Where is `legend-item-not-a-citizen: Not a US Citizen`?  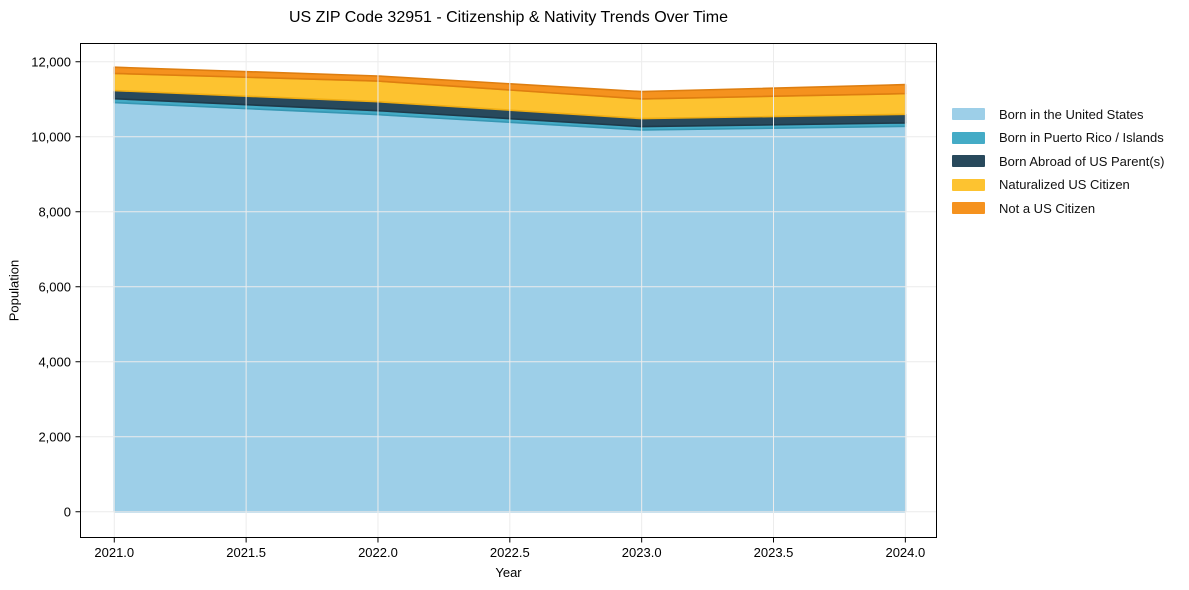
legend-item-not-a-citizen: Not a US Citizen is located at coordinates (1058, 208).